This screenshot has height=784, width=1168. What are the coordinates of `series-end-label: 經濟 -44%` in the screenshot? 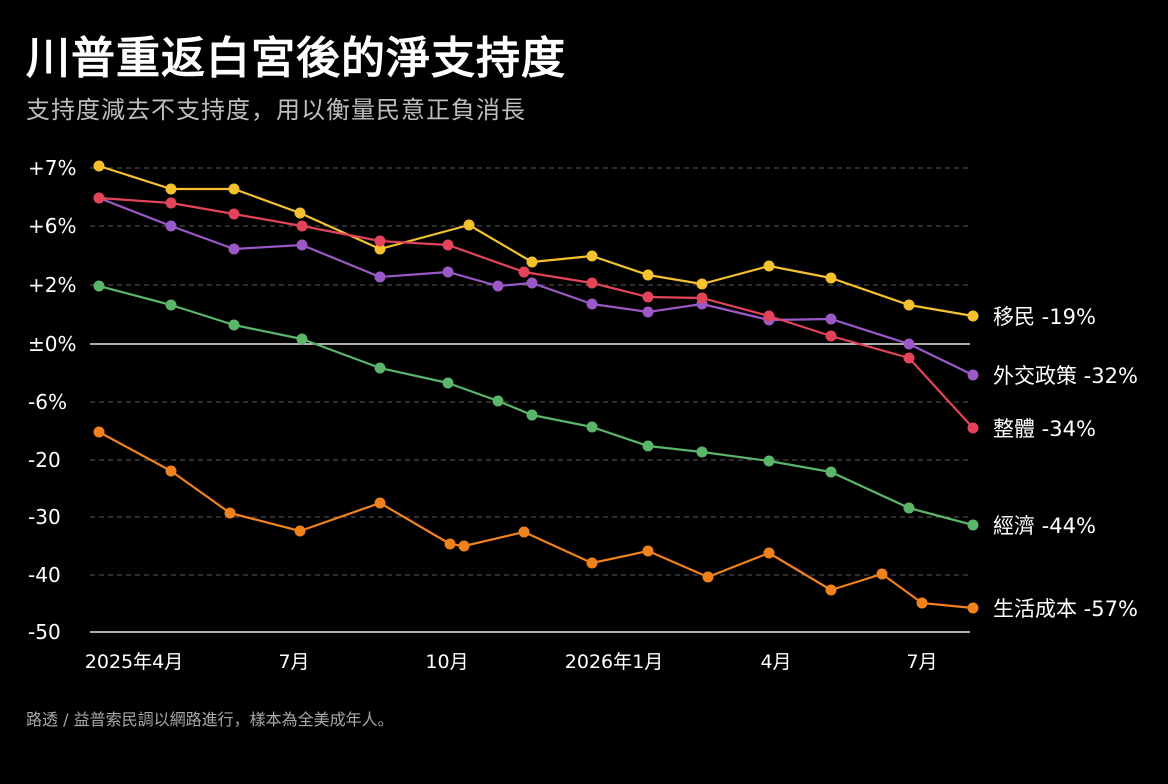 It's located at (1044, 526).